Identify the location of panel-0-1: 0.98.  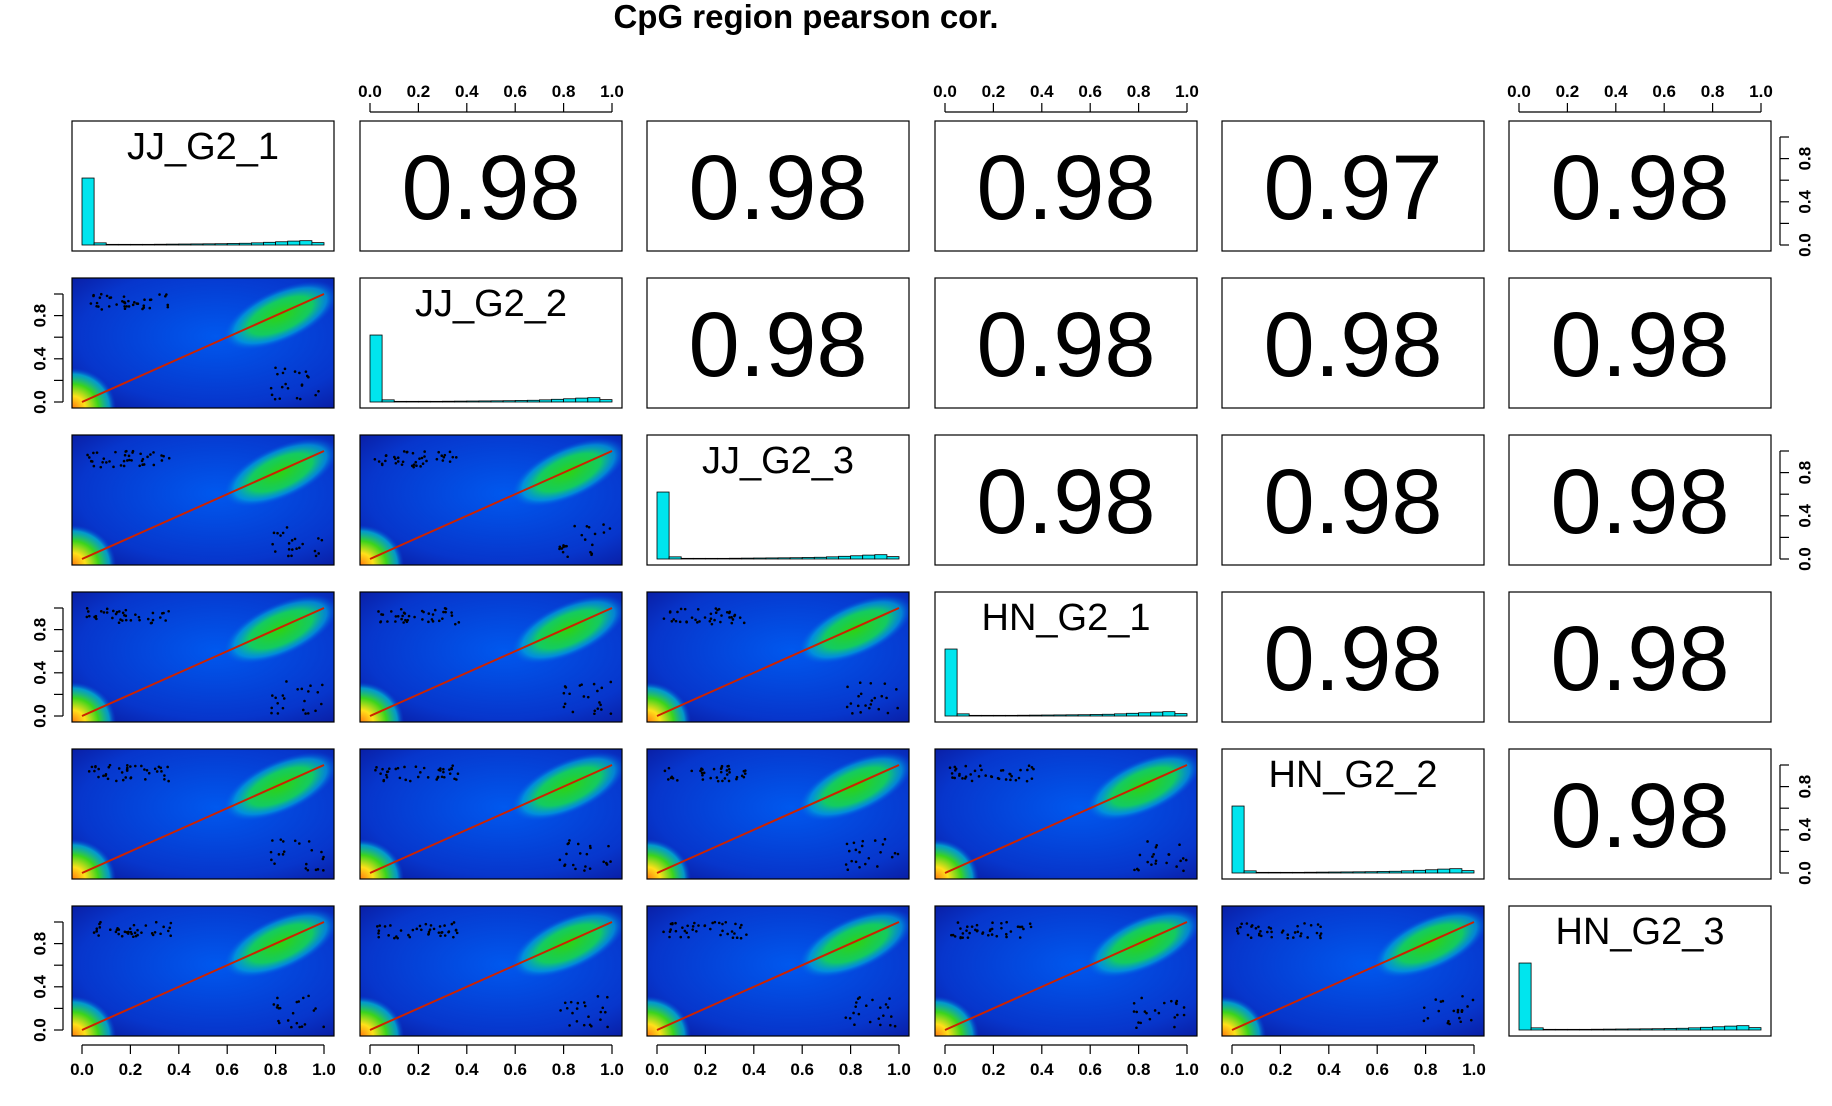
(491, 186).